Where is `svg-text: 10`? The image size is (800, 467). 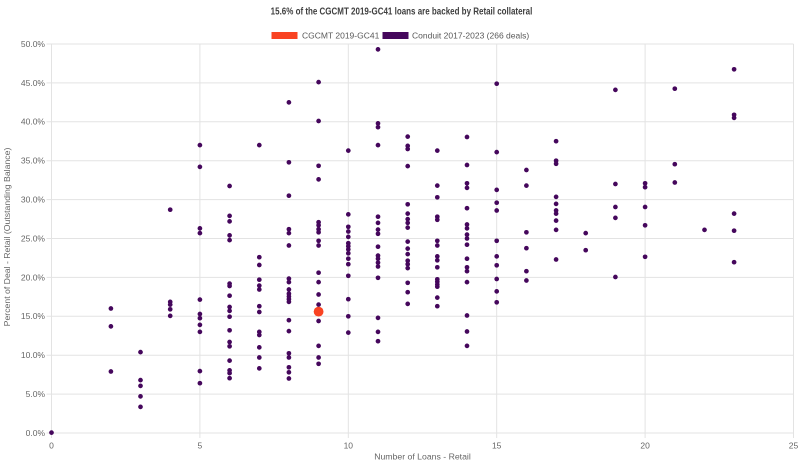
svg-text: 10 is located at coordinates (349, 446).